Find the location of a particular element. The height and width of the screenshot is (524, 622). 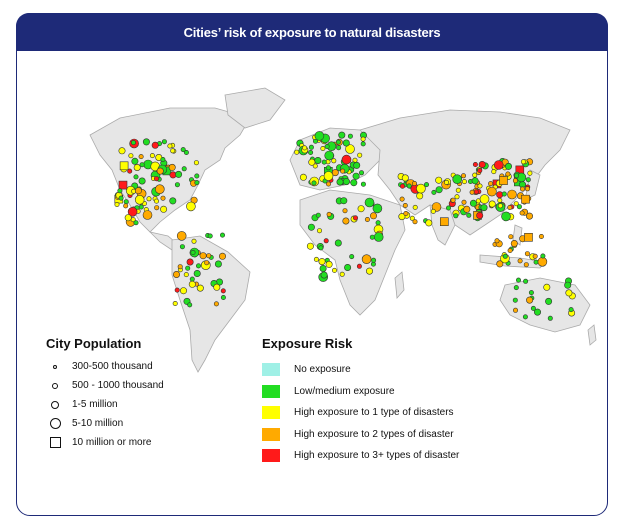

circle-small-icon is located at coordinates (55, 385).